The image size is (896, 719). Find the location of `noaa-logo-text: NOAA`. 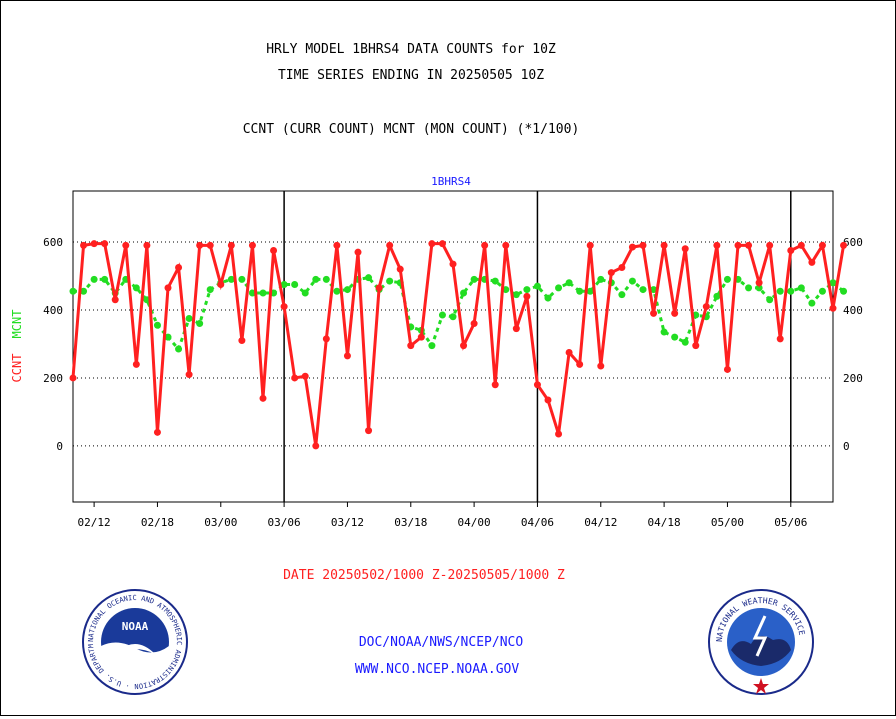

noaa-logo-text: NOAA is located at coordinates (135, 626).